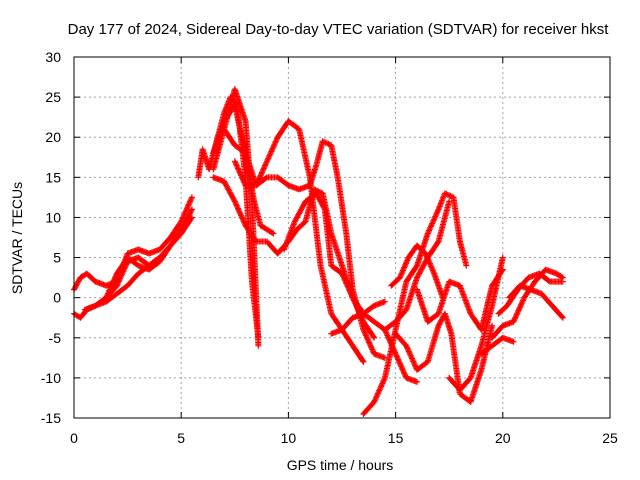 This screenshot has height=480, width=640. What do you see at coordinates (53, 137) in the screenshot?
I see `y-tick-label: 20` at bounding box center [53, 137].